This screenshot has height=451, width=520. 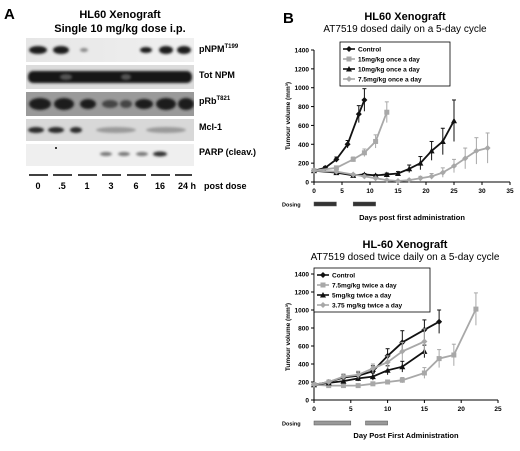 What do you see at coordinates (303, 365) in the screenshot?
I see `y-tick-label: 400` at bounding box center [303, 365].